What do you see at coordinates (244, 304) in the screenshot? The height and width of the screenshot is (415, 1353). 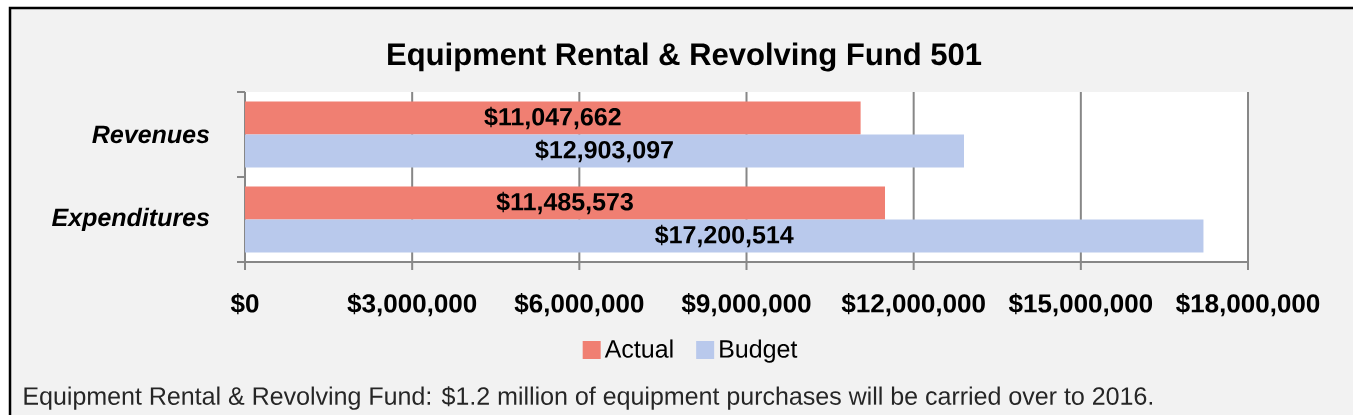 I see `x-tick-label: $0` at bounding box center [244, 304].